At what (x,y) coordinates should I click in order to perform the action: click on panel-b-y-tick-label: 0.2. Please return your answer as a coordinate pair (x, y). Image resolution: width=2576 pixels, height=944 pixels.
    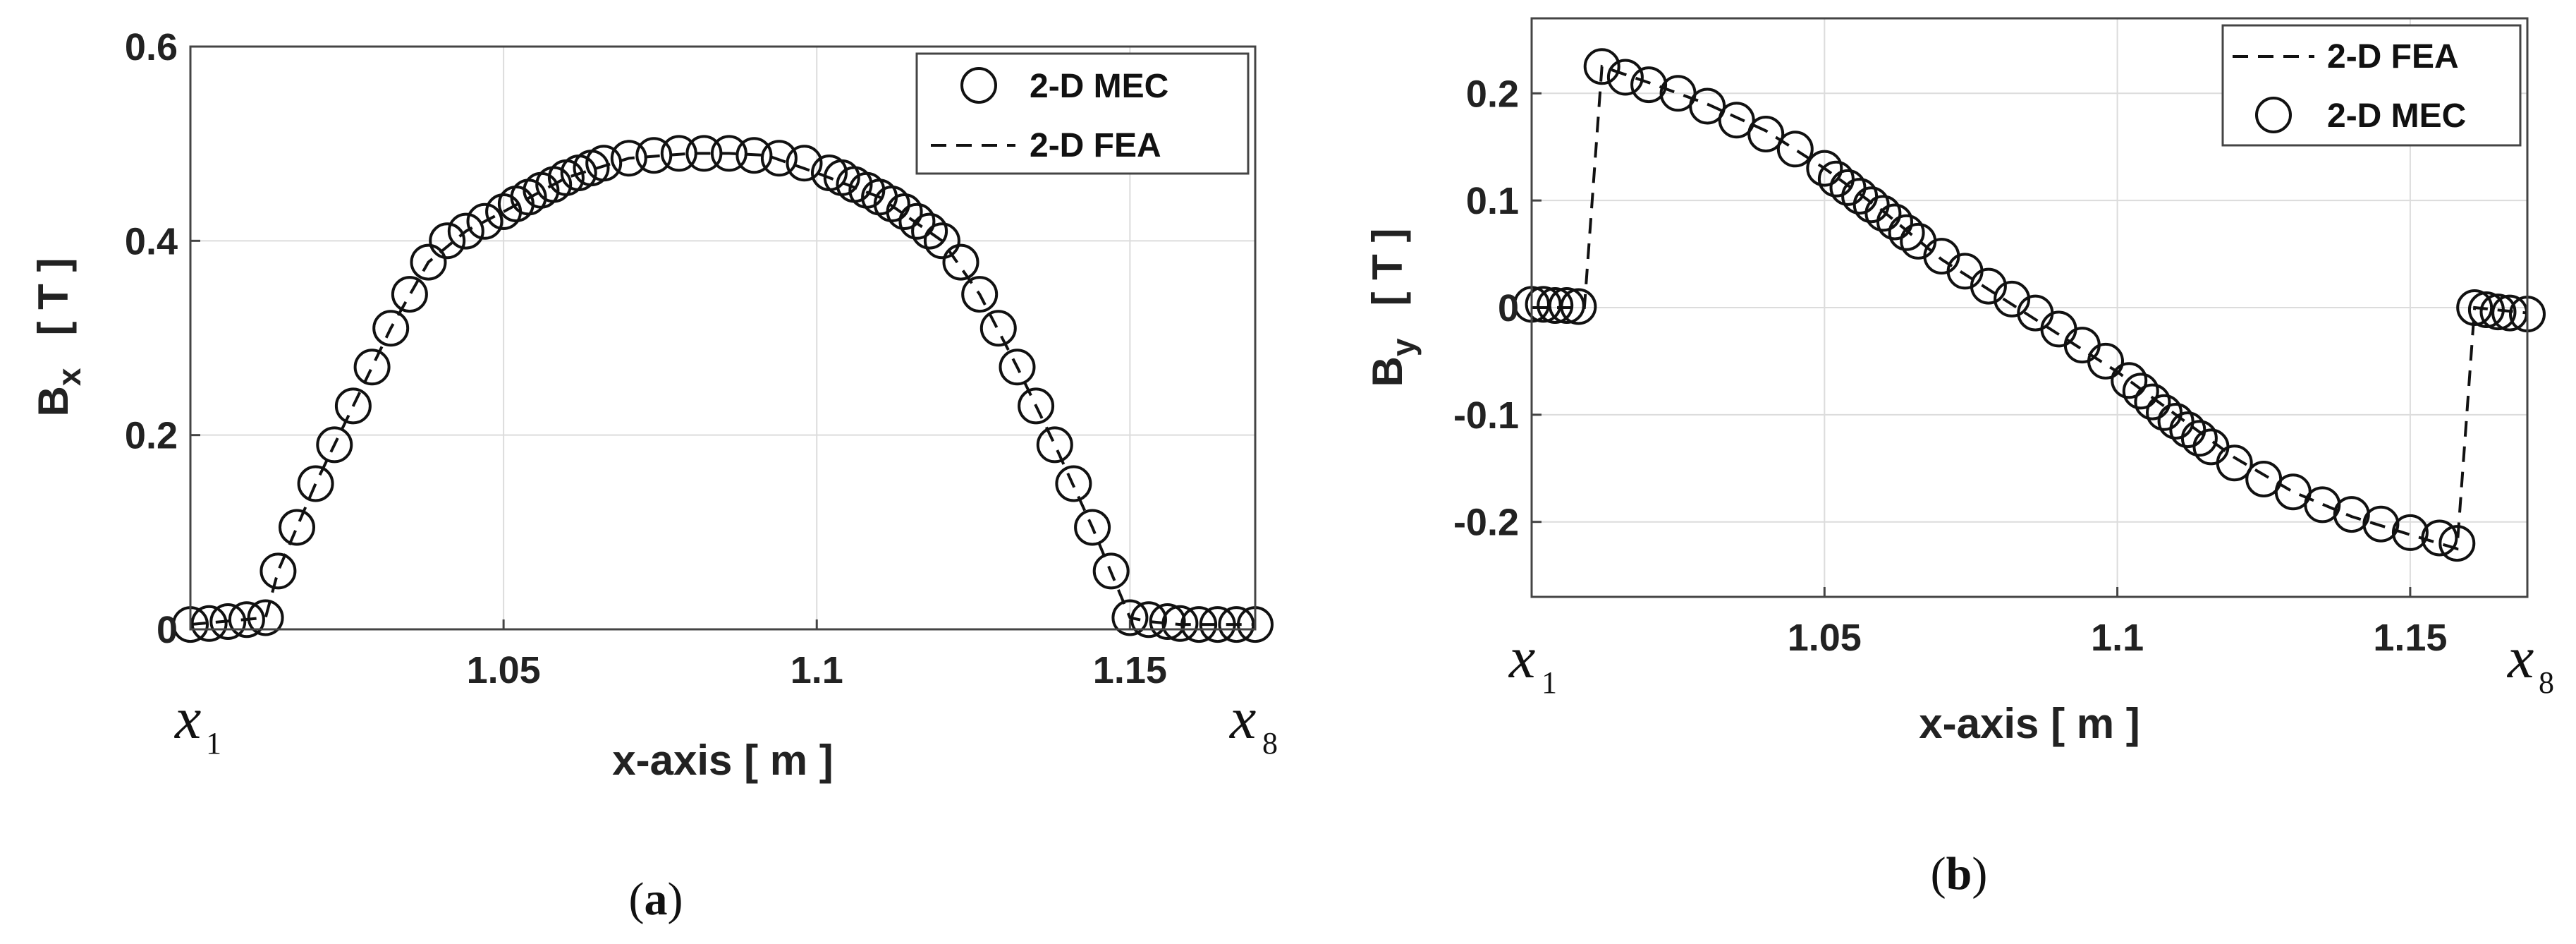
    Looking at the image, I should click on (1492, 94).